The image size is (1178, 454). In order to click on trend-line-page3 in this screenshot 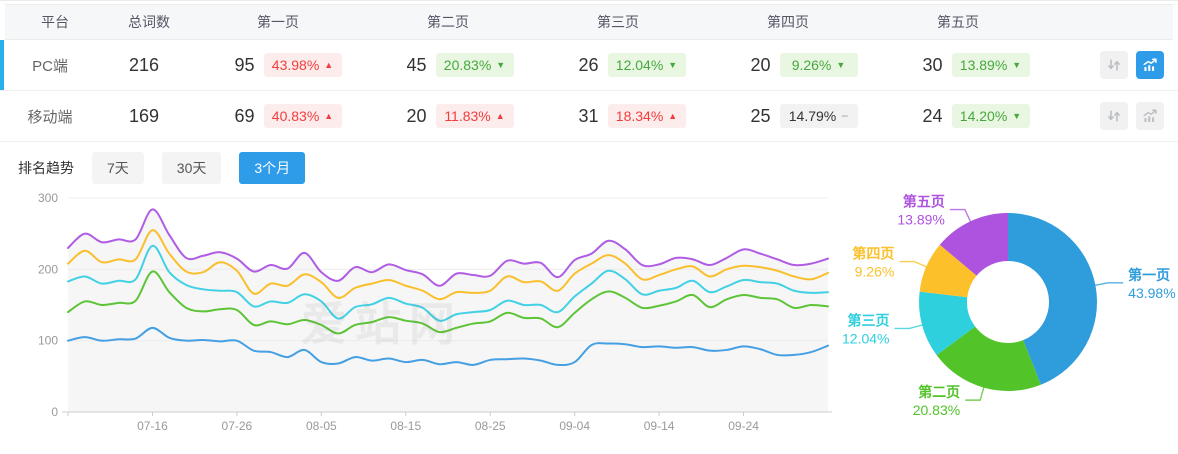, I will do `click(448, 283)`.